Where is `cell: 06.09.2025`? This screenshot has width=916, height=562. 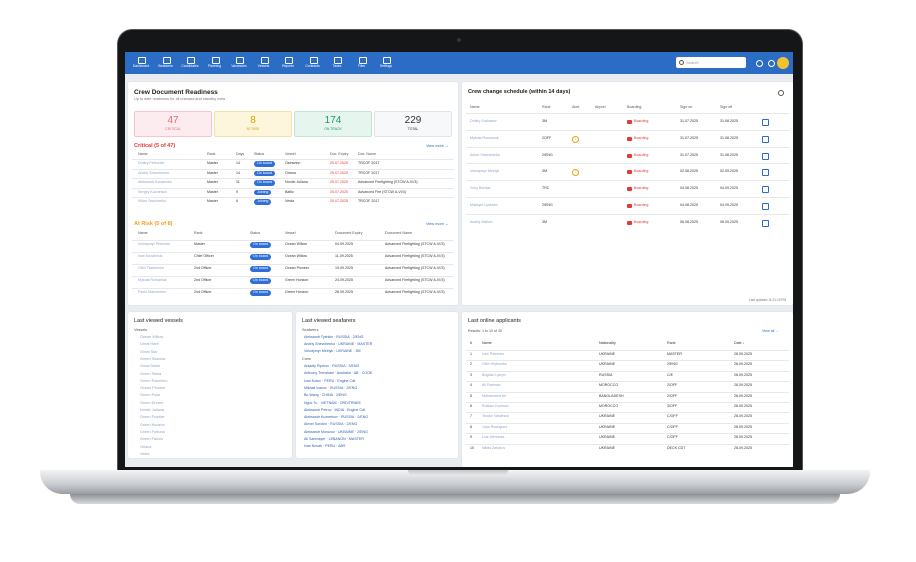
cell: 06.09.2025 is located at coordinates (729, 221).